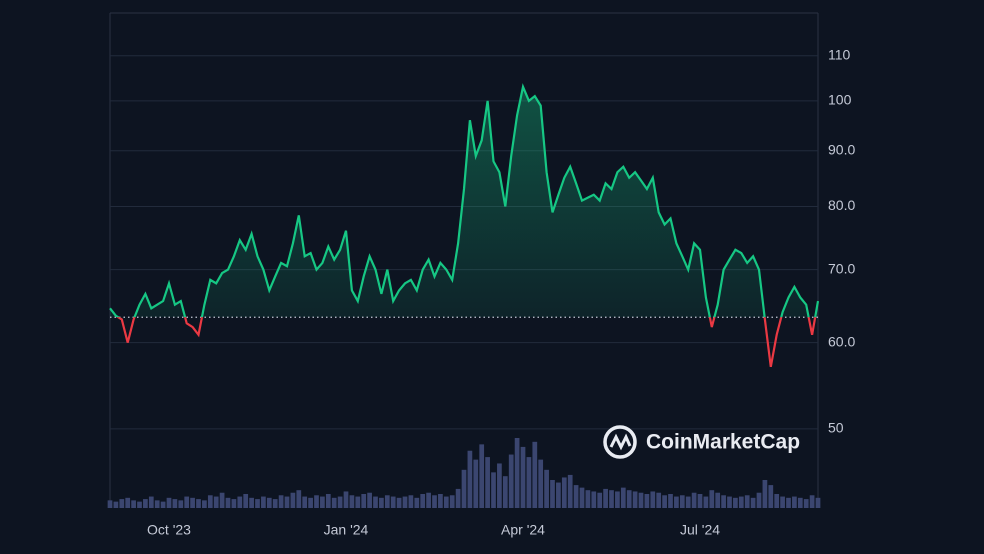 This screenshot has height=554, width=984. Describe the element at coordinates (840, 100) in the screenshot. I see `y-tick-label: 100` at that location.